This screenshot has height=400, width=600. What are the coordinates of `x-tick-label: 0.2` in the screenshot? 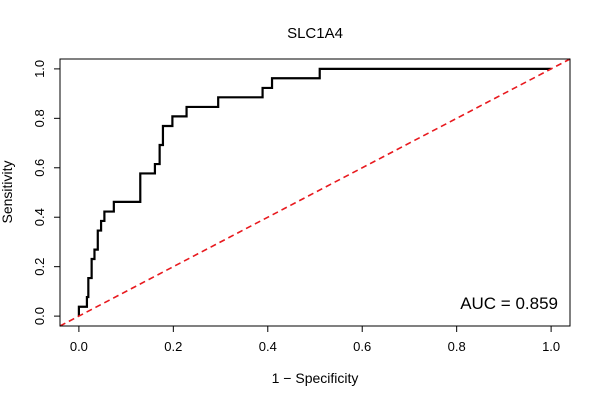 It's located at (173, 346).